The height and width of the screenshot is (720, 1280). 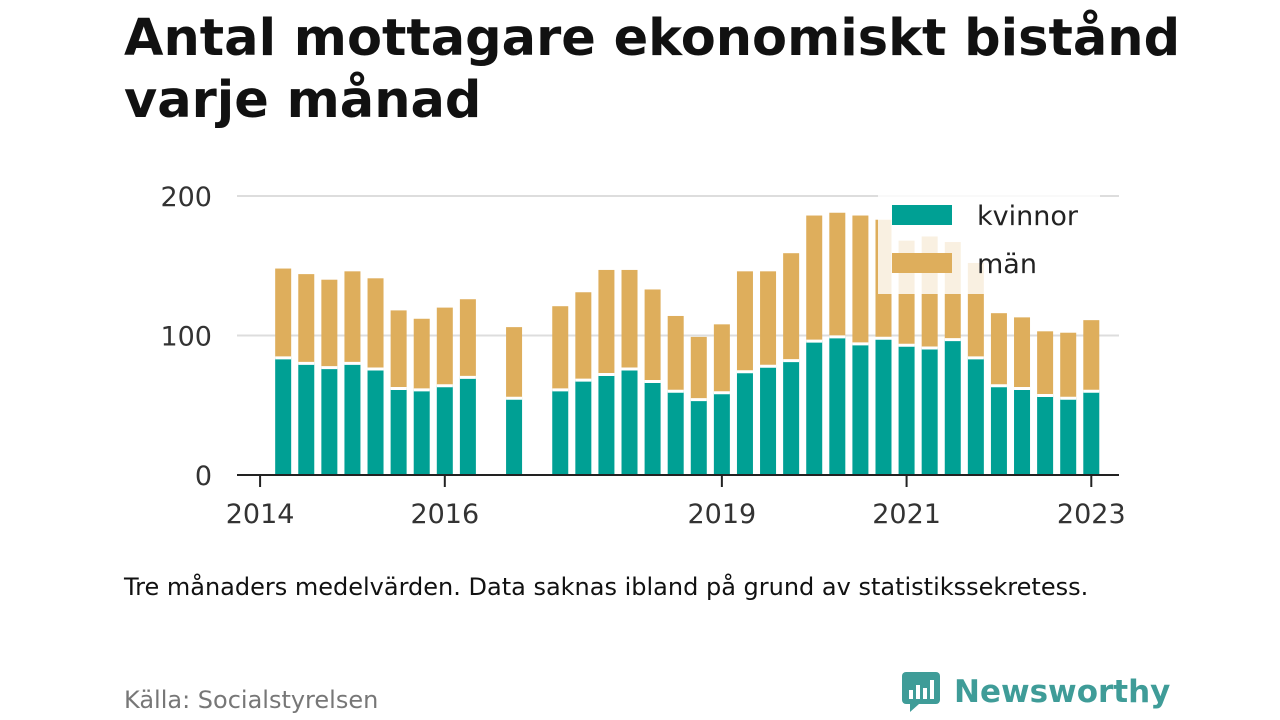 I want to click on y-tick-label: 0, so click(x=203, y=476).